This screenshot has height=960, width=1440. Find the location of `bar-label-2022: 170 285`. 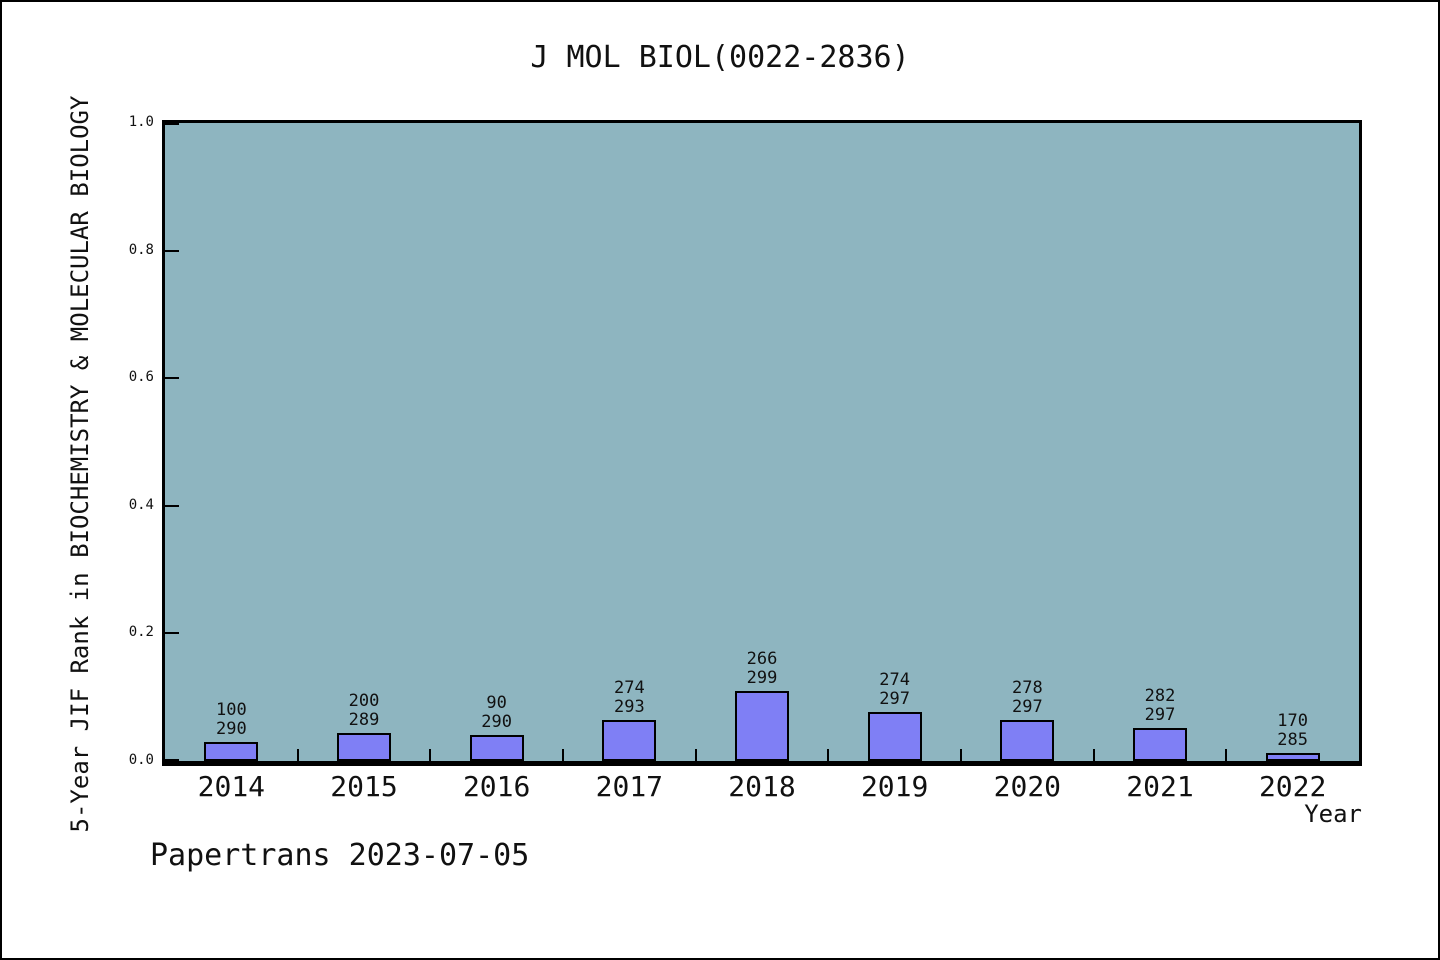

bar-label-2022: 170 285 is located at coordinates (1292, 731).